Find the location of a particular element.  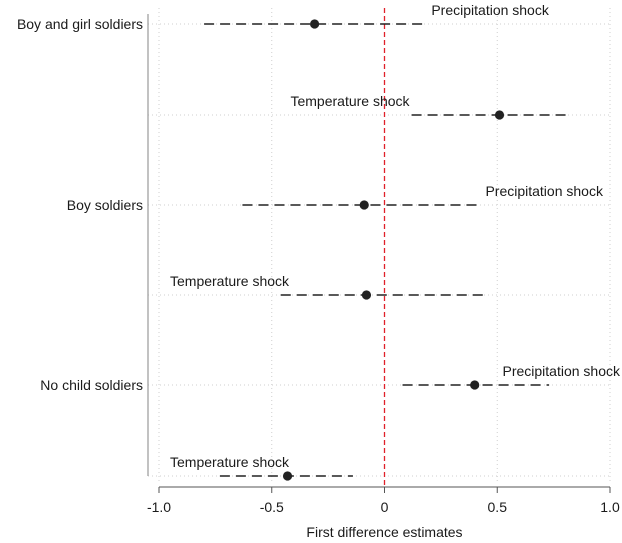

x-tick-label: 1.0 is located at coordinates (610, 507).